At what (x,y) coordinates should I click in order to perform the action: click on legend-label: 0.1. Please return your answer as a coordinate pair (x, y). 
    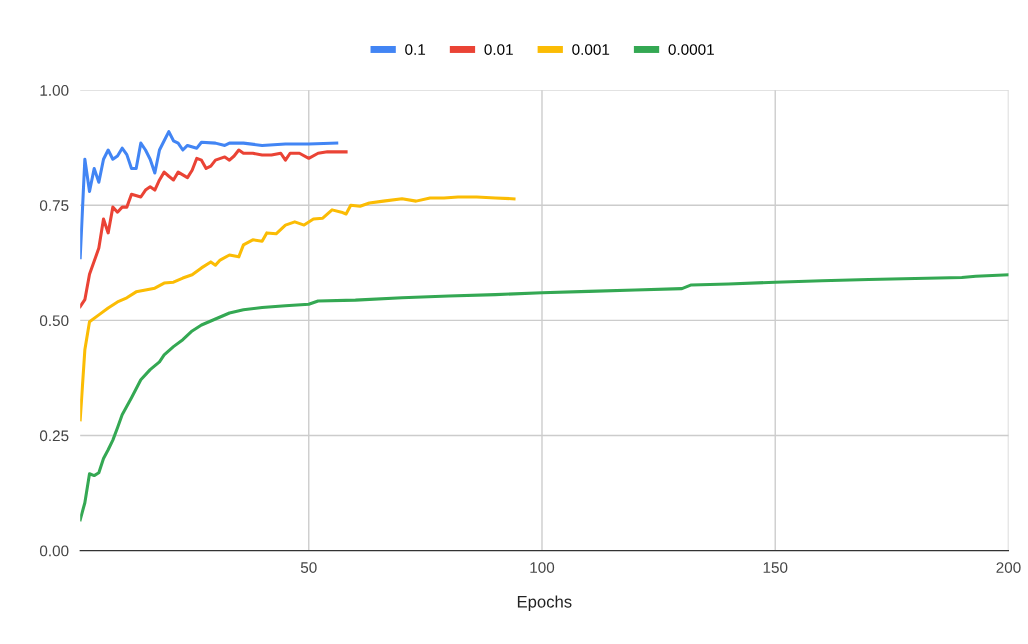
    Looking at the image, I should click on (415, 49).